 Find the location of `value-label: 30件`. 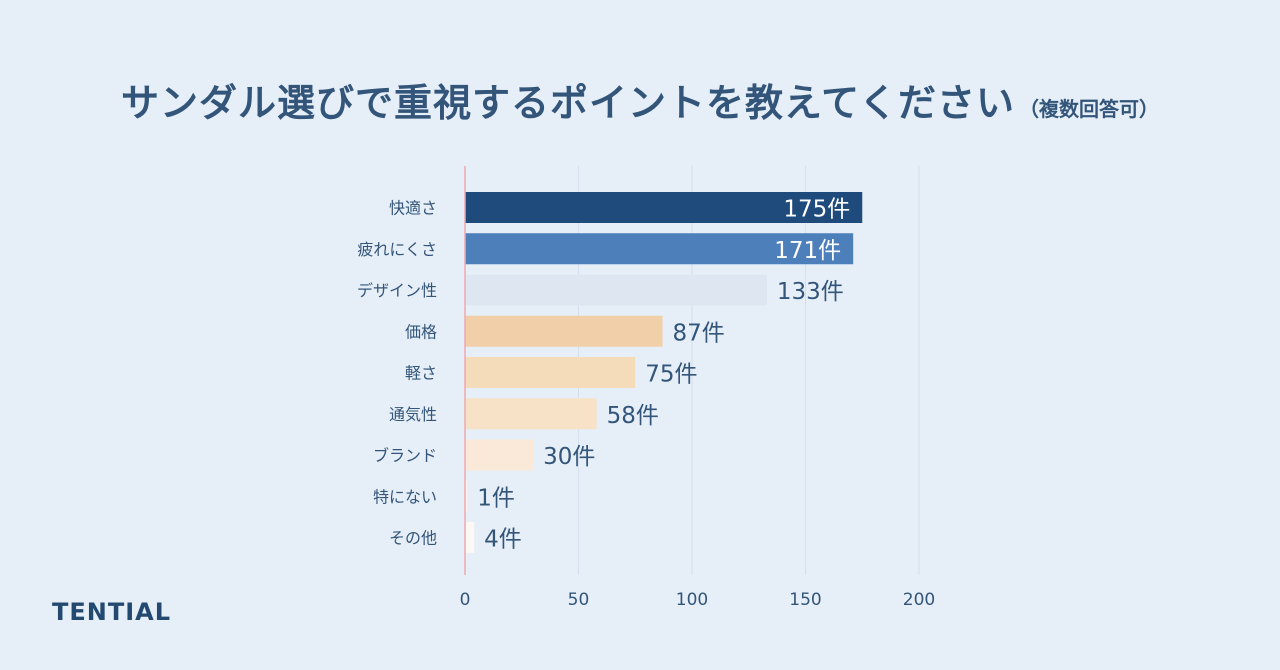

value-label: 30件 is located at coordinates (569, 457).